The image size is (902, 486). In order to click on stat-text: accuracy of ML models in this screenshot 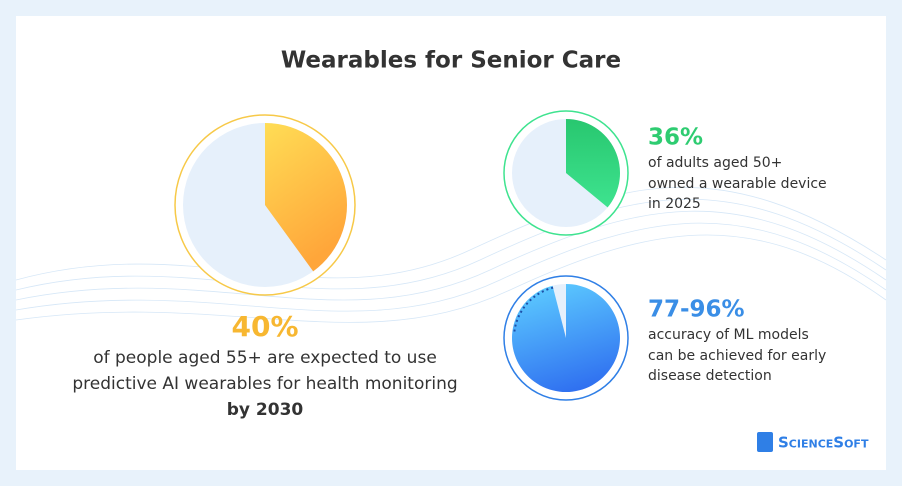, I will do `click(728, 335)`.